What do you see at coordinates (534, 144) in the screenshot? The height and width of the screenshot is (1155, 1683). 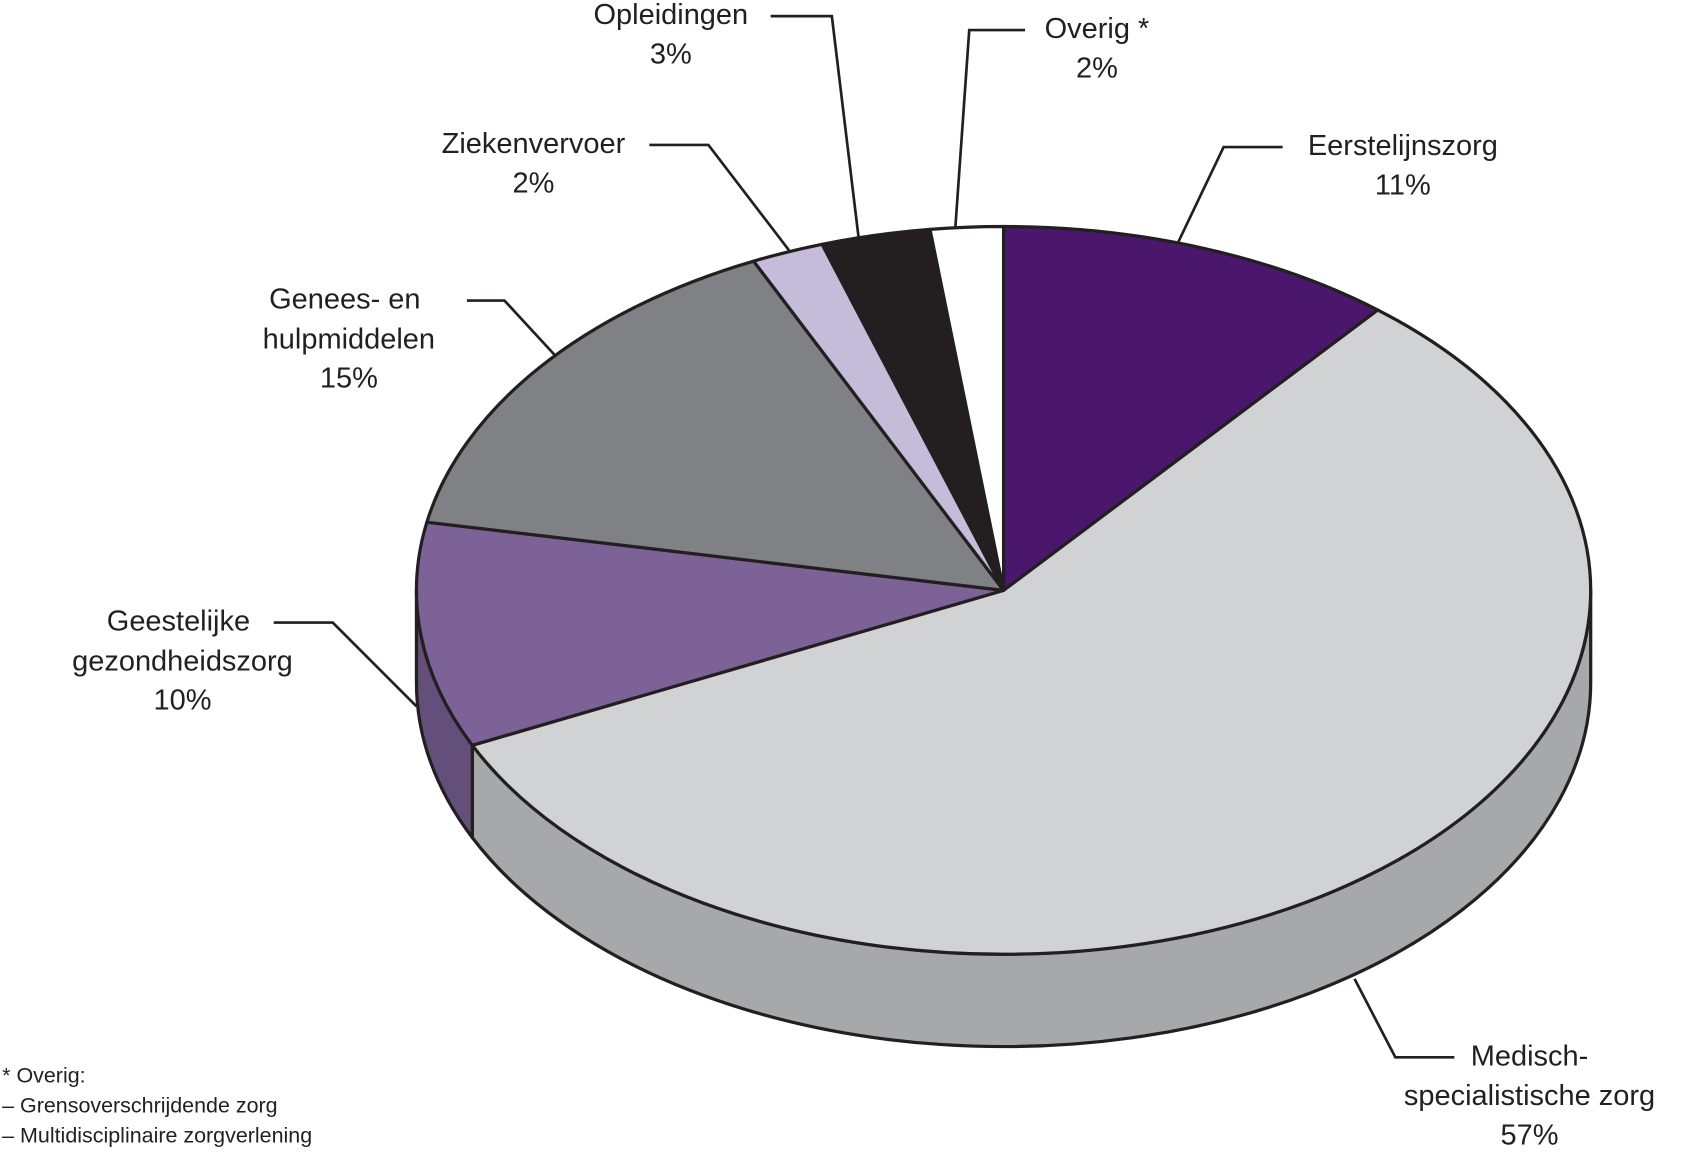 I see `slice-label: Ziekenvervoer` at bounding box center [534, 144].